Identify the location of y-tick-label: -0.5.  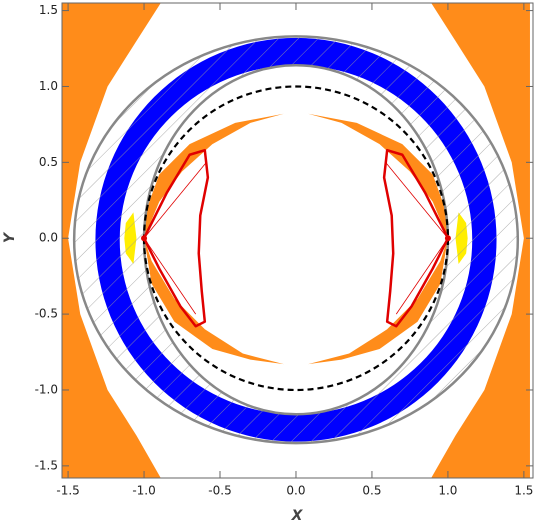
(46, 314).